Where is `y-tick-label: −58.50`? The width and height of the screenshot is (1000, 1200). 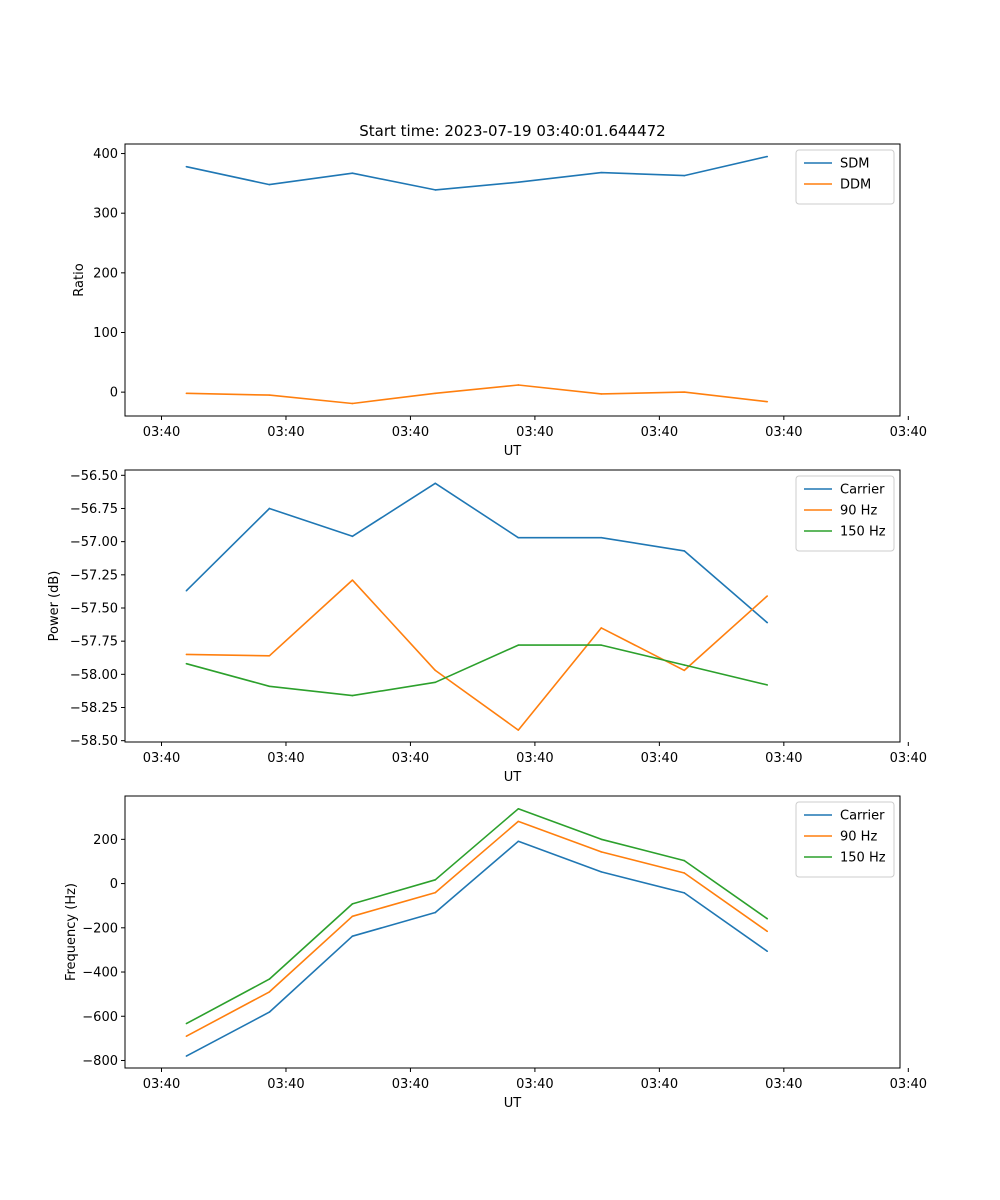 y-tick-label: −58.50 is located at coordinates (94, 741).